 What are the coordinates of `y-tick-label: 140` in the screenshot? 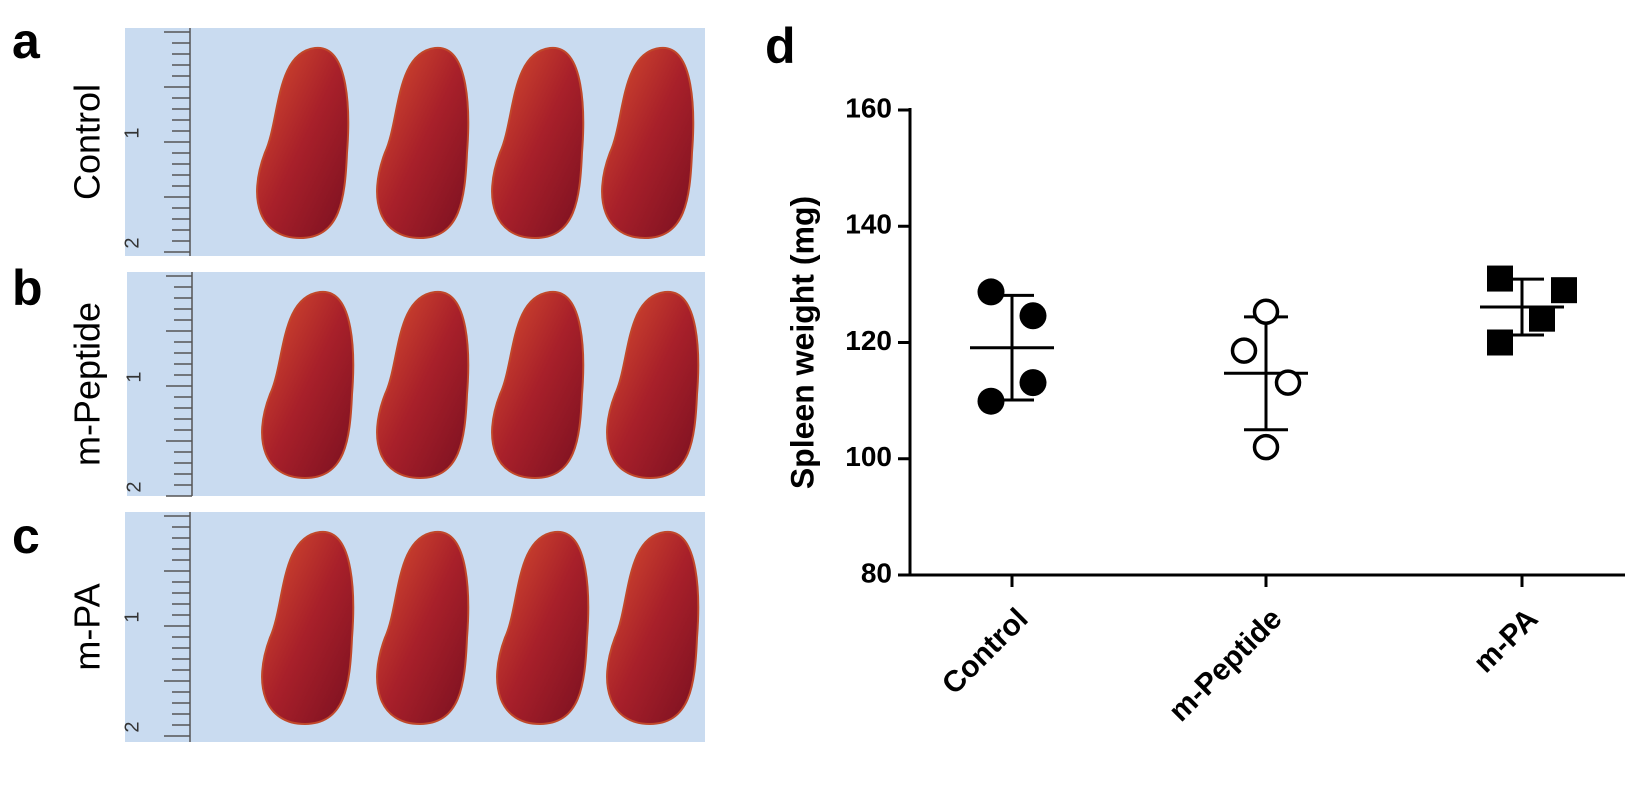 It's located at (868, 224).